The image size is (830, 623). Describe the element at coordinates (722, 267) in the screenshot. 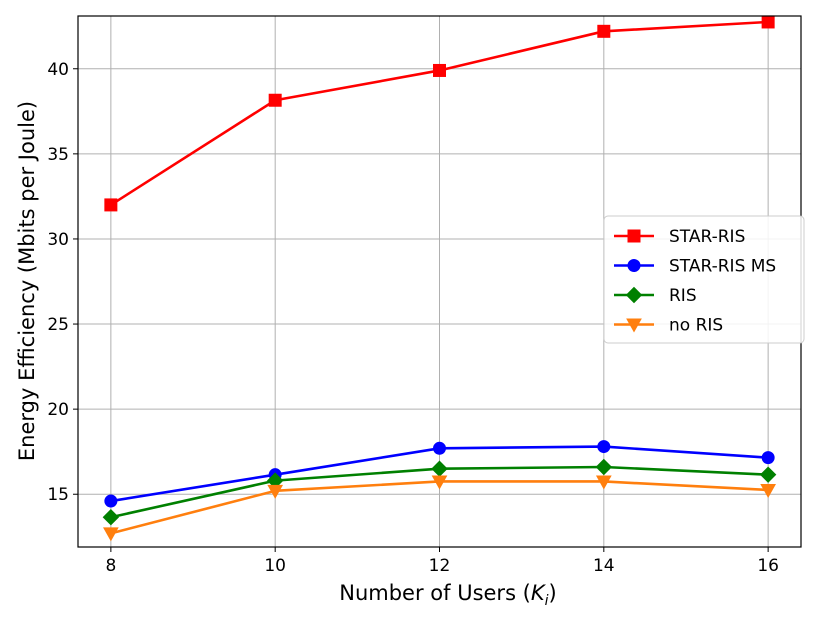

I see `legend-label: STAR-RIS MS` at that location.